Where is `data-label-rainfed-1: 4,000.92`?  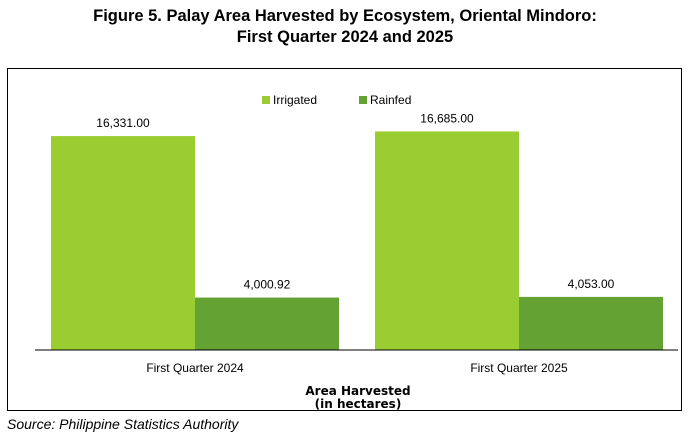
data-label-rainfed-1: 4,000.92 is located at coordinates (267, 285).